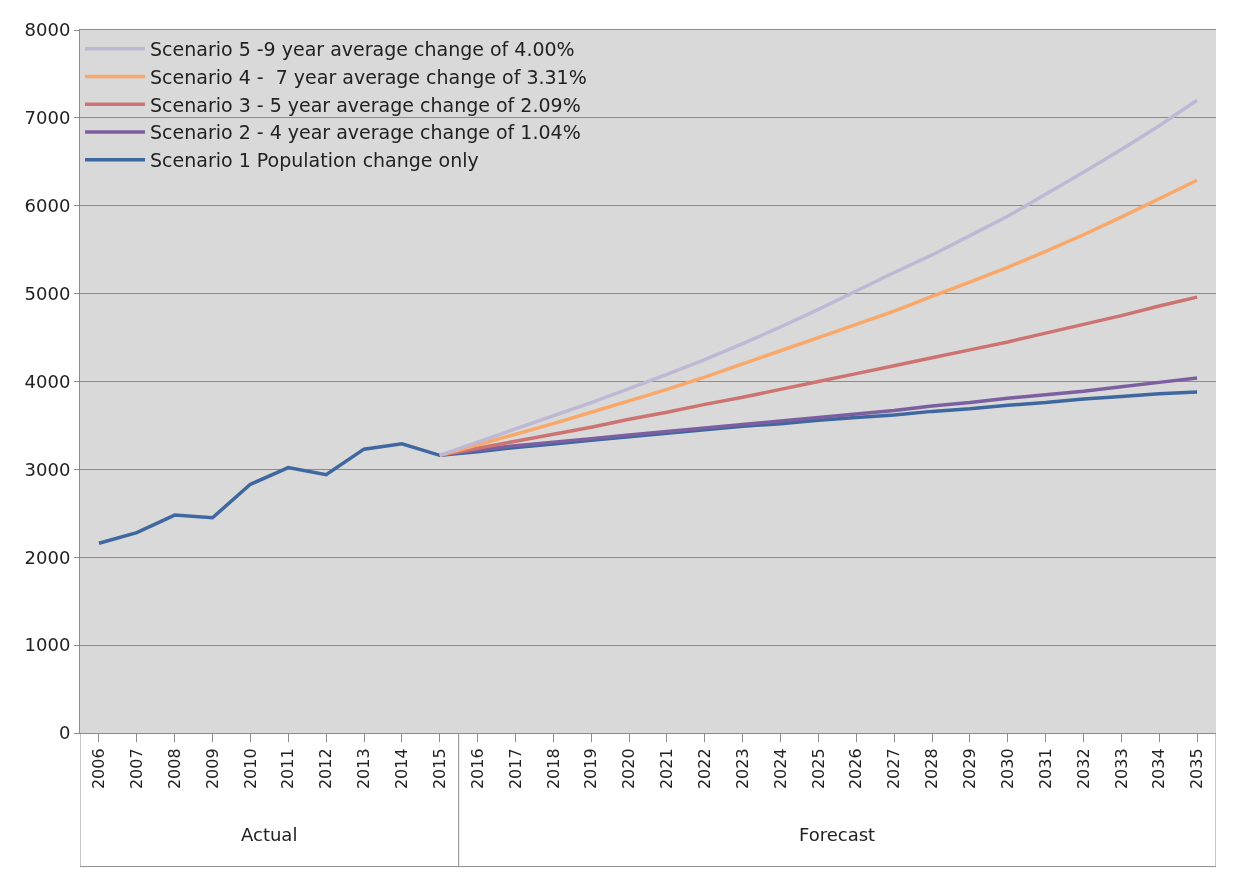 The image size is (1236, 873). I want to click on x-tick-label: 2033, so click(1121, 769).